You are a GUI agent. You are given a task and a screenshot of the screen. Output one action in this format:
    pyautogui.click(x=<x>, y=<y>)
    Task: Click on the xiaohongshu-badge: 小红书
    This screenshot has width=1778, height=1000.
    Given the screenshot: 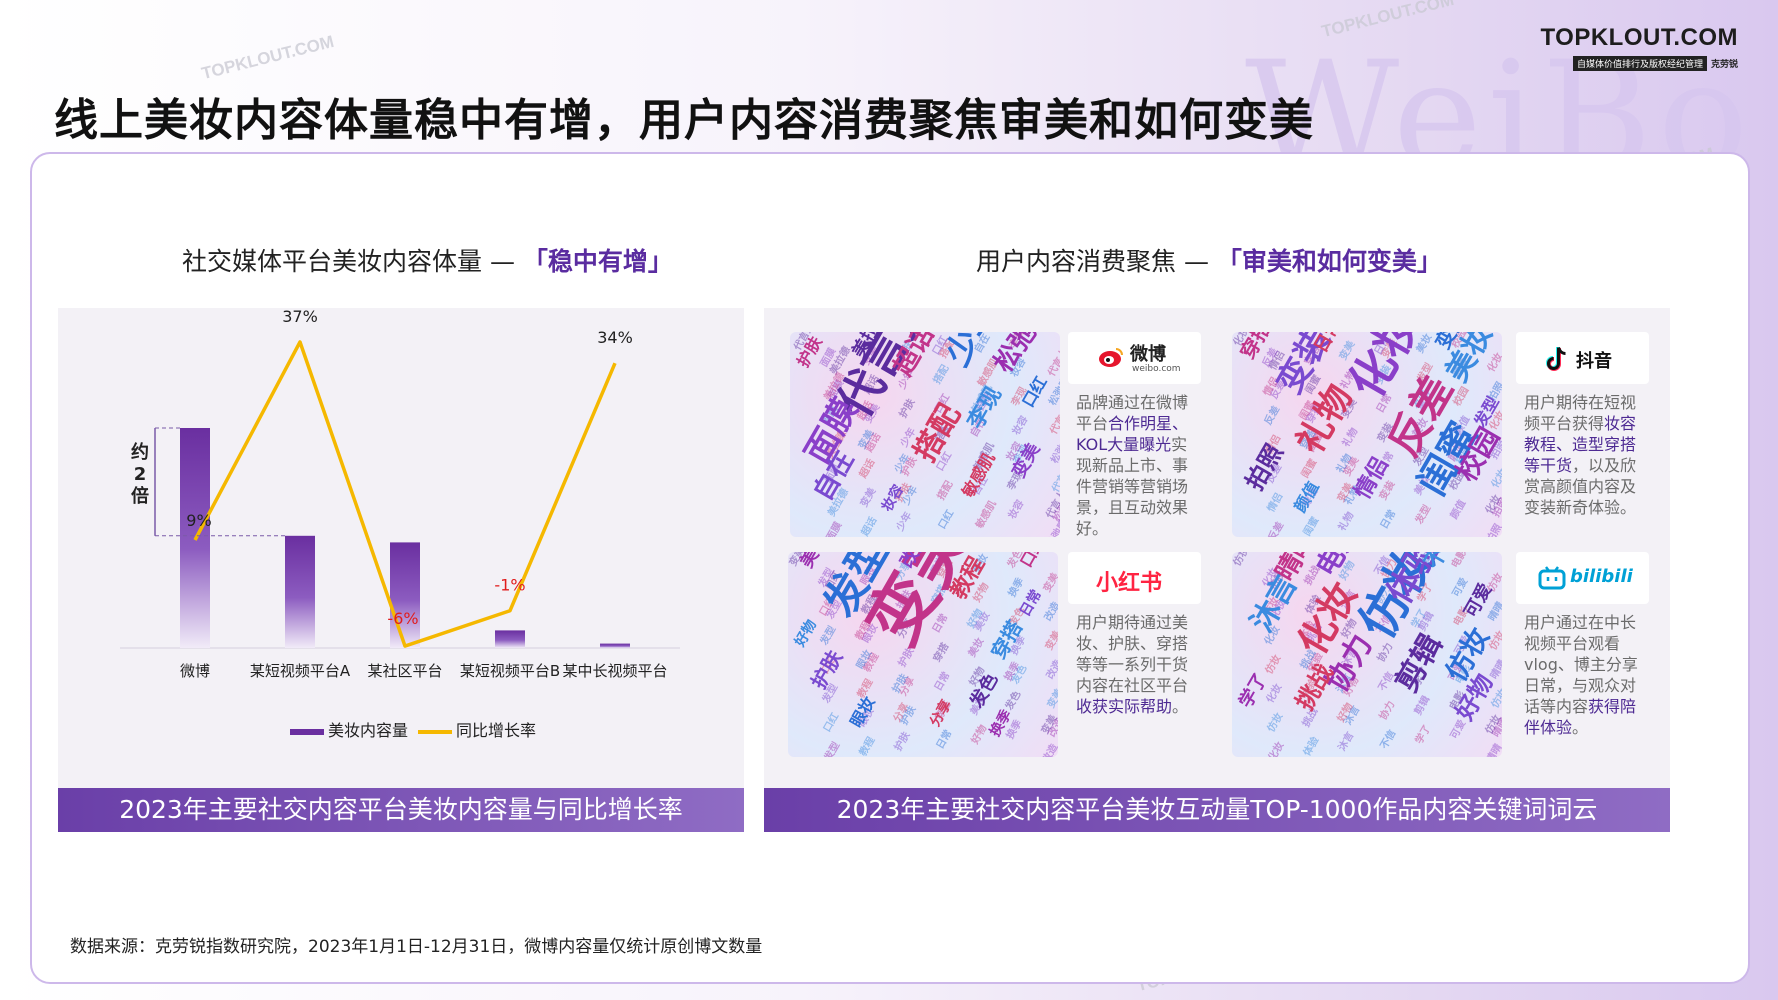 What is the action you would take?
    pyautogui.click(x=1134, y=578)
    